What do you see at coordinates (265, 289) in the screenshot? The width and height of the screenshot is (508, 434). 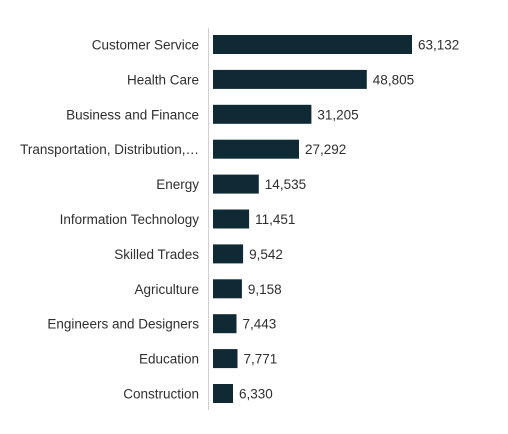 I see `value-label: 9,158` at bounding box center [265, 289].